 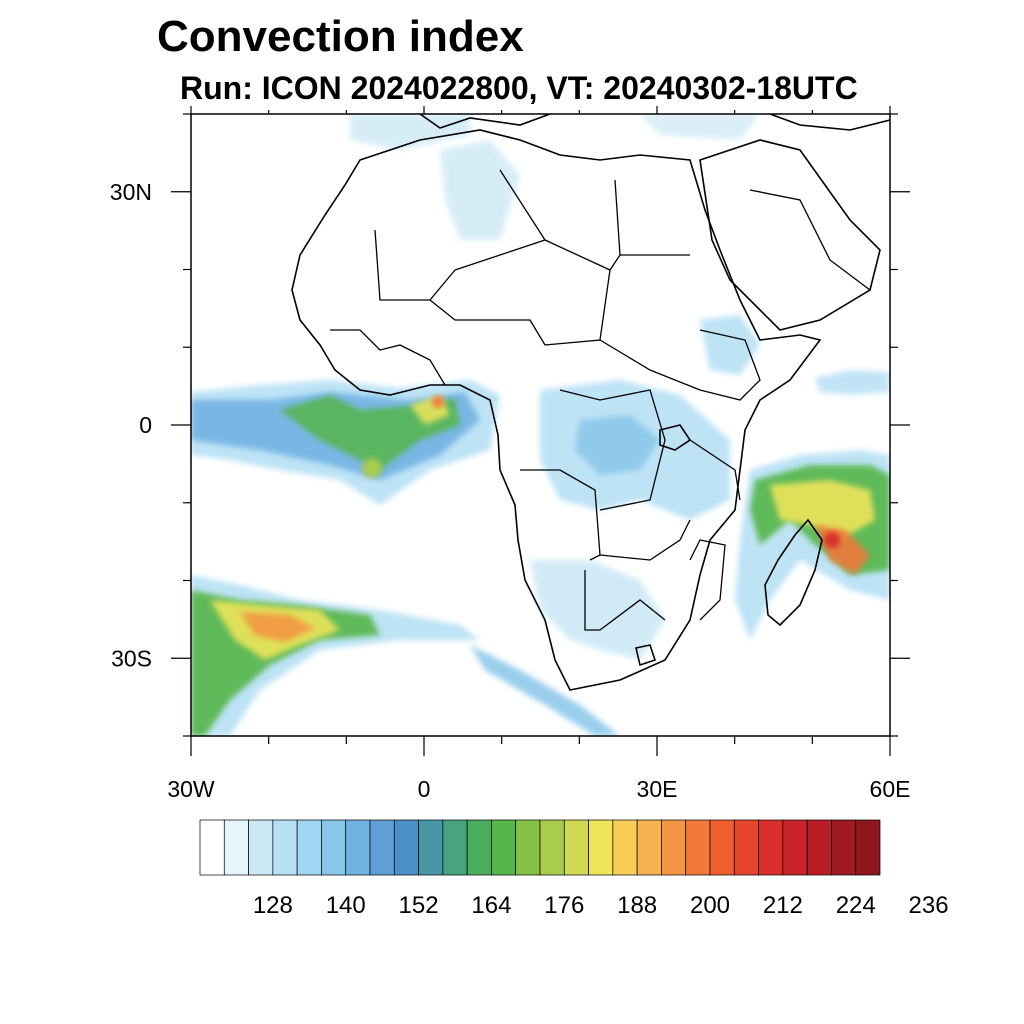 What do you see at coordinates (675, 437) in the screenshot?
I see `lake-victoria` at bounding box center [675, 437].